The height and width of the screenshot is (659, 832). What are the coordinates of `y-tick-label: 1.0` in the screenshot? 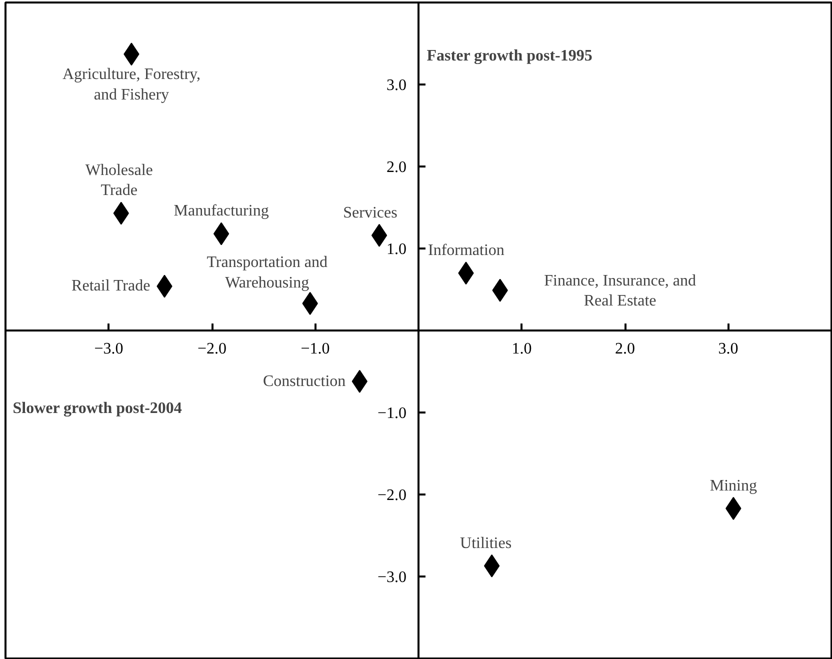 It's located at (396, 249).